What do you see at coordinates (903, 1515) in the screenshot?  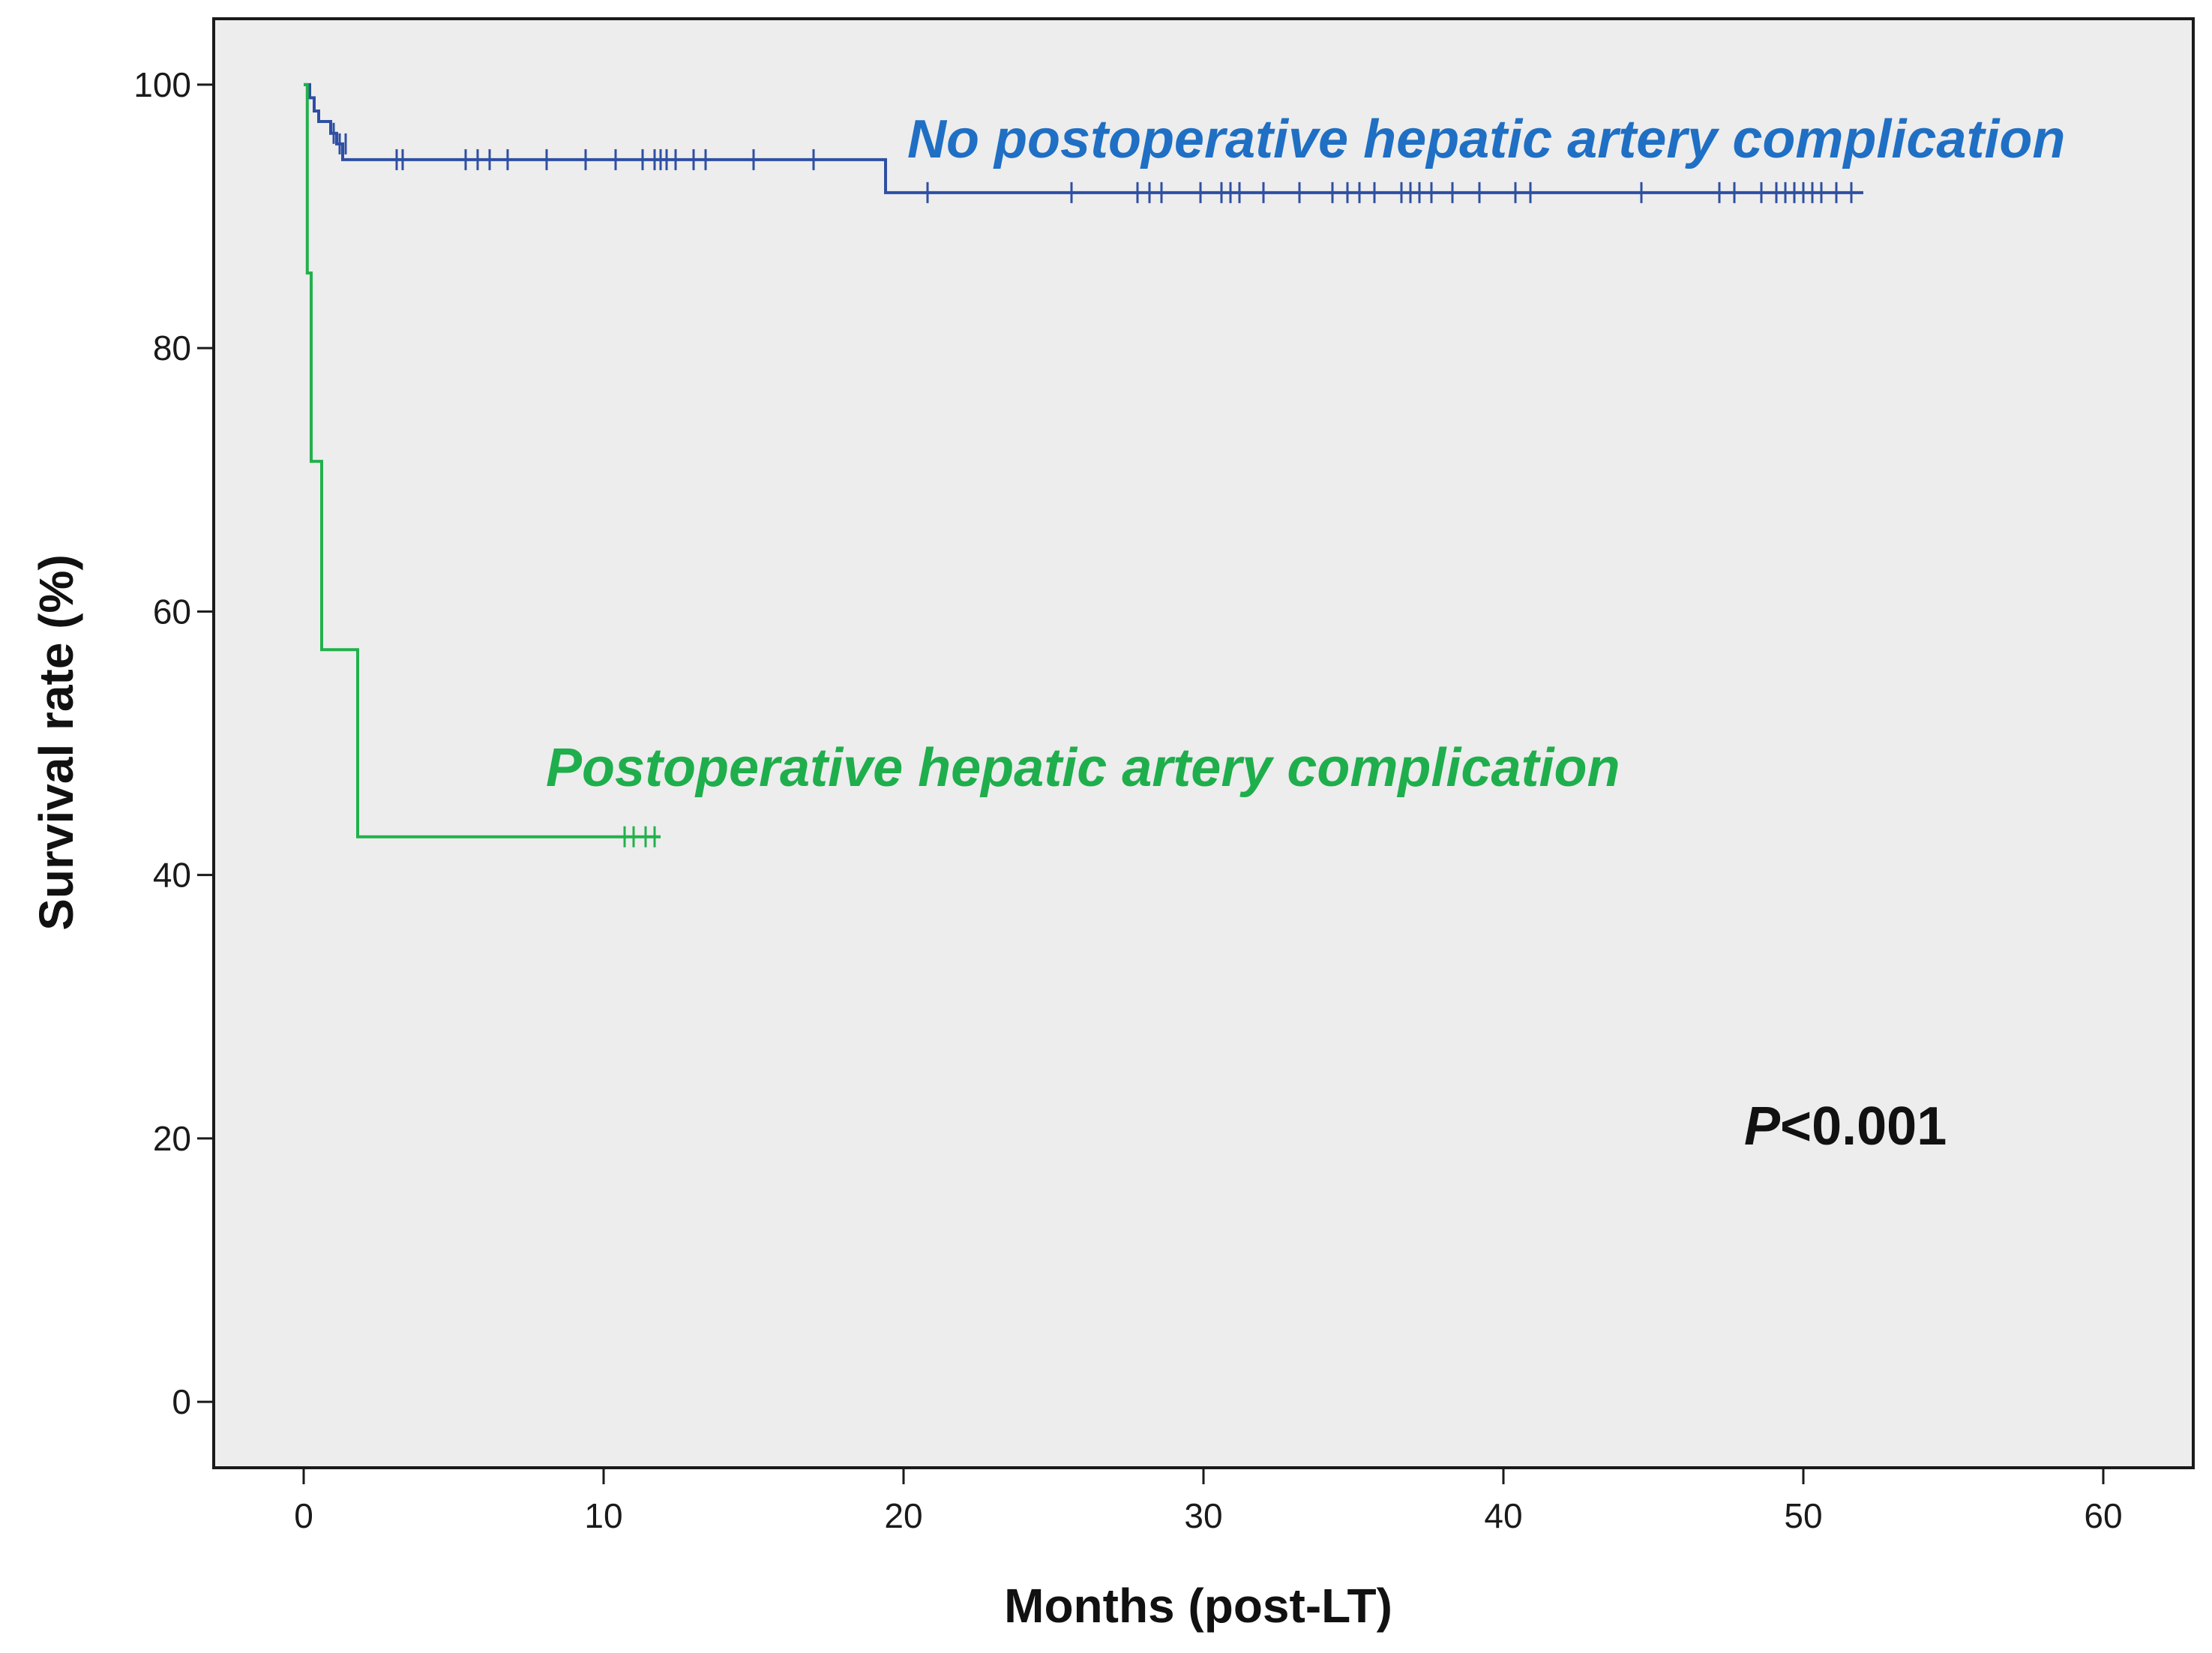 I see `x-tick-label: 20` at bounding box center [903, 1515].